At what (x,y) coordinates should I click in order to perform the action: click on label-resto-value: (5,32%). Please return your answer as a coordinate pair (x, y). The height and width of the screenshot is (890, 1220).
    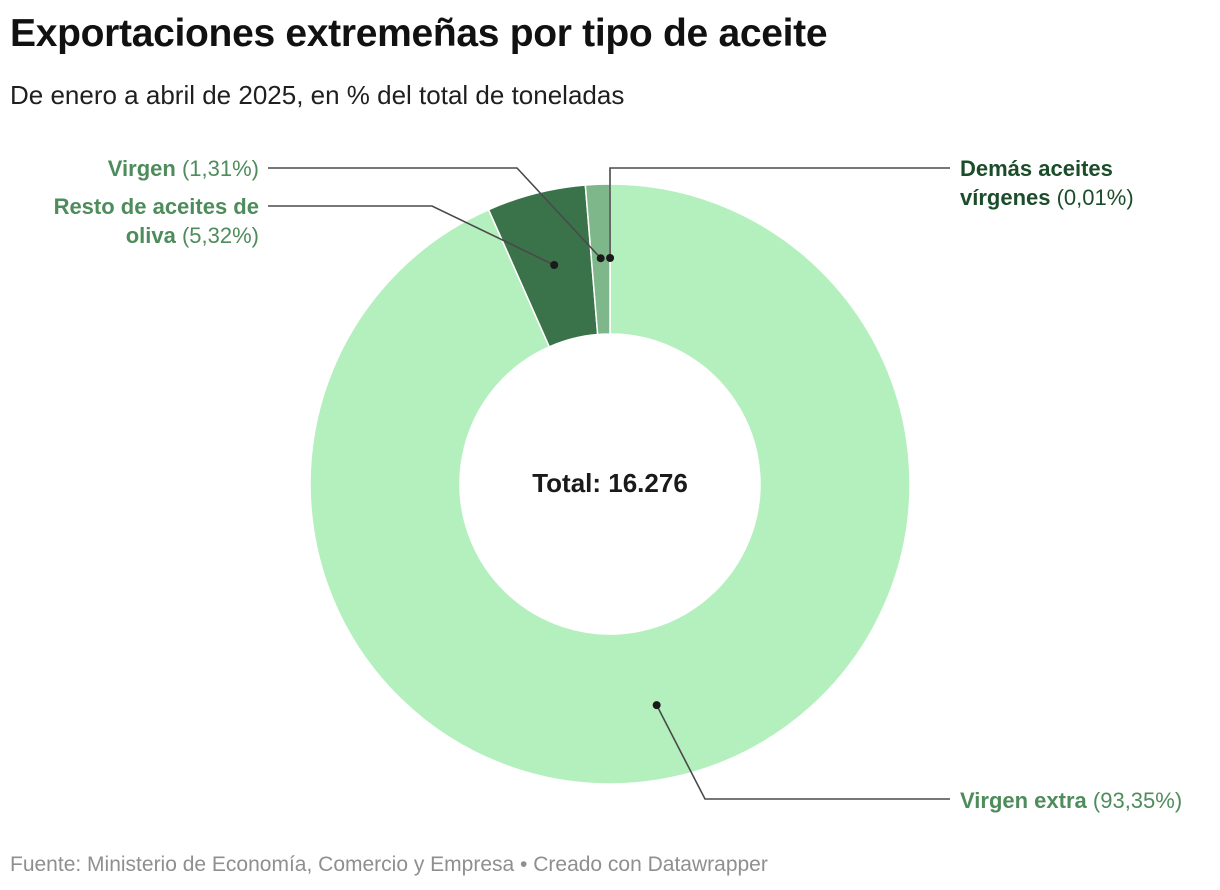
    Looking at the image, I should click on (220, 235).